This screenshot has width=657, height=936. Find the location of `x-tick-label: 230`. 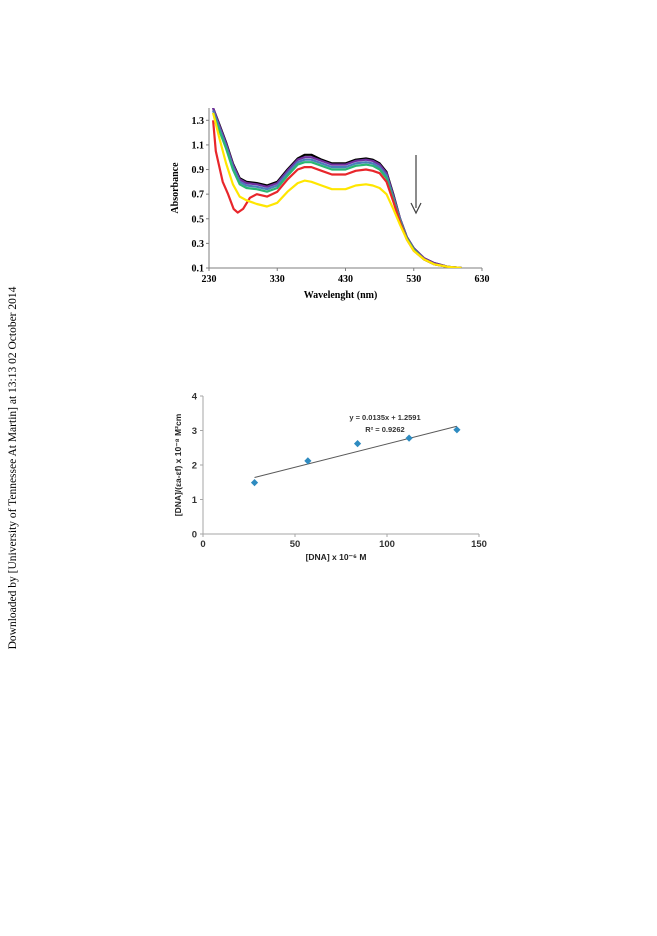

x-tick-label: 230 is located at coordinates (209, 279).